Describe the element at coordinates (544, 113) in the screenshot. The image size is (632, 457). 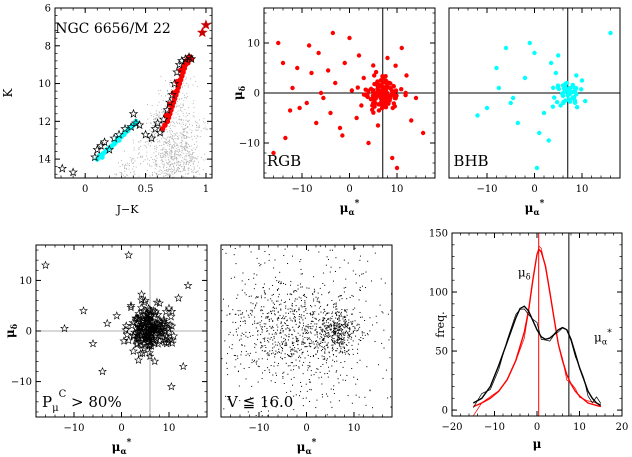
I see `bhb-star` at that location.